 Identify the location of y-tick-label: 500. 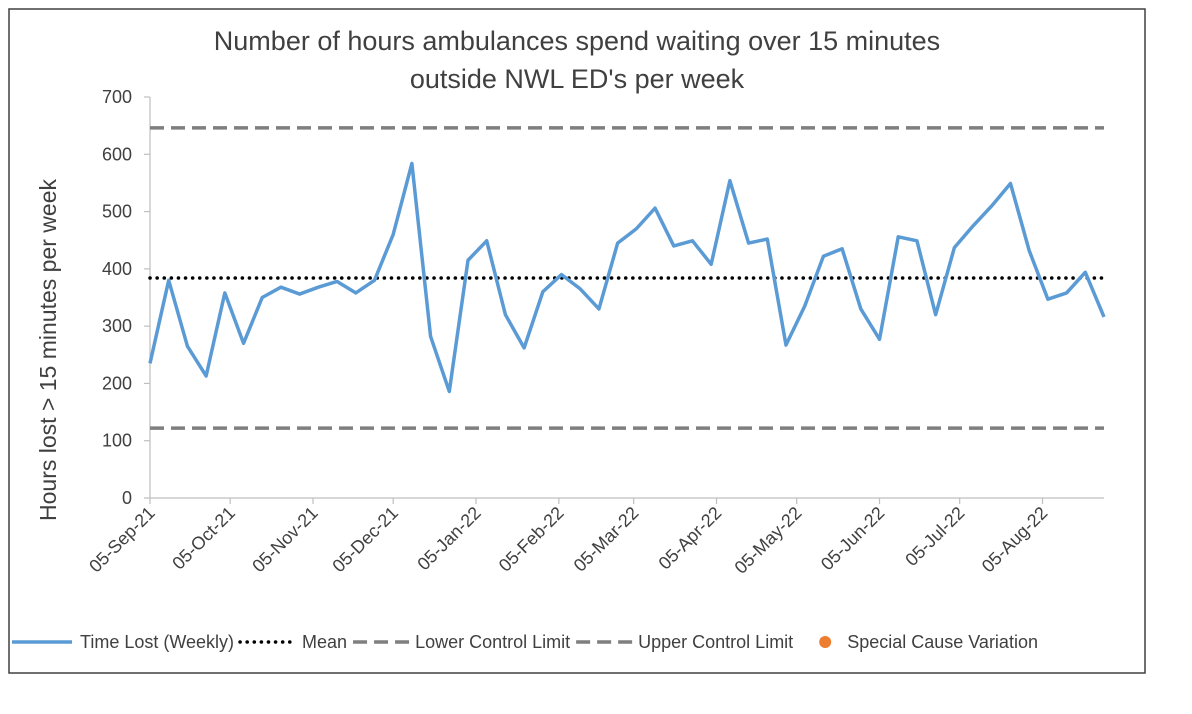
(117, 212).